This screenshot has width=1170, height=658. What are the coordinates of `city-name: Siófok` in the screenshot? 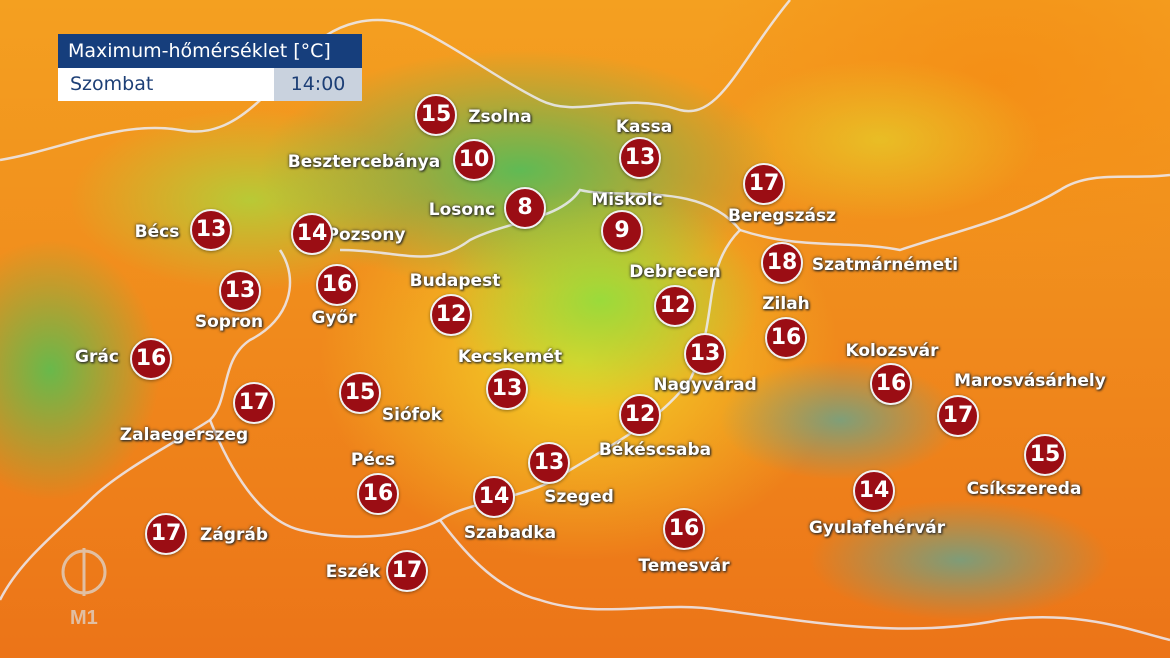 It's located at (412, 415).